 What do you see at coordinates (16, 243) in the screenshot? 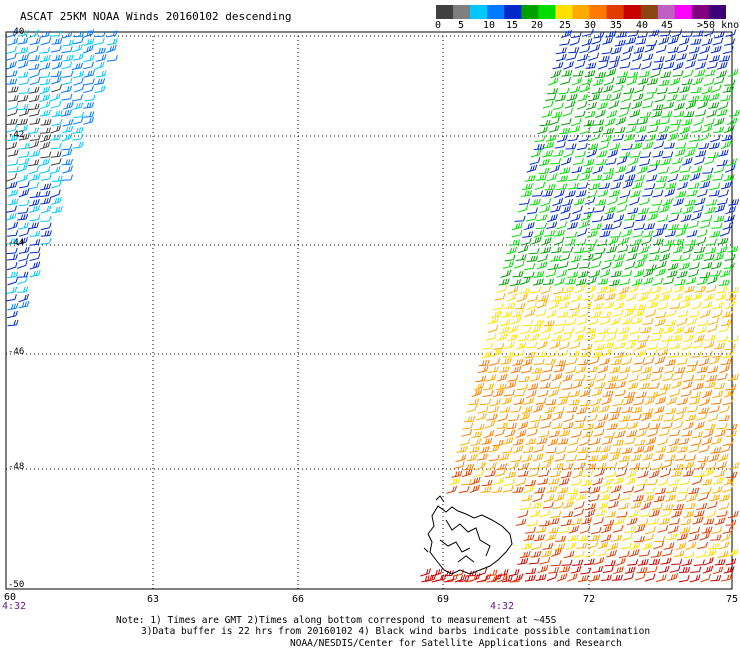
I see `lat-label: -44` at bounding box center [16, 243].